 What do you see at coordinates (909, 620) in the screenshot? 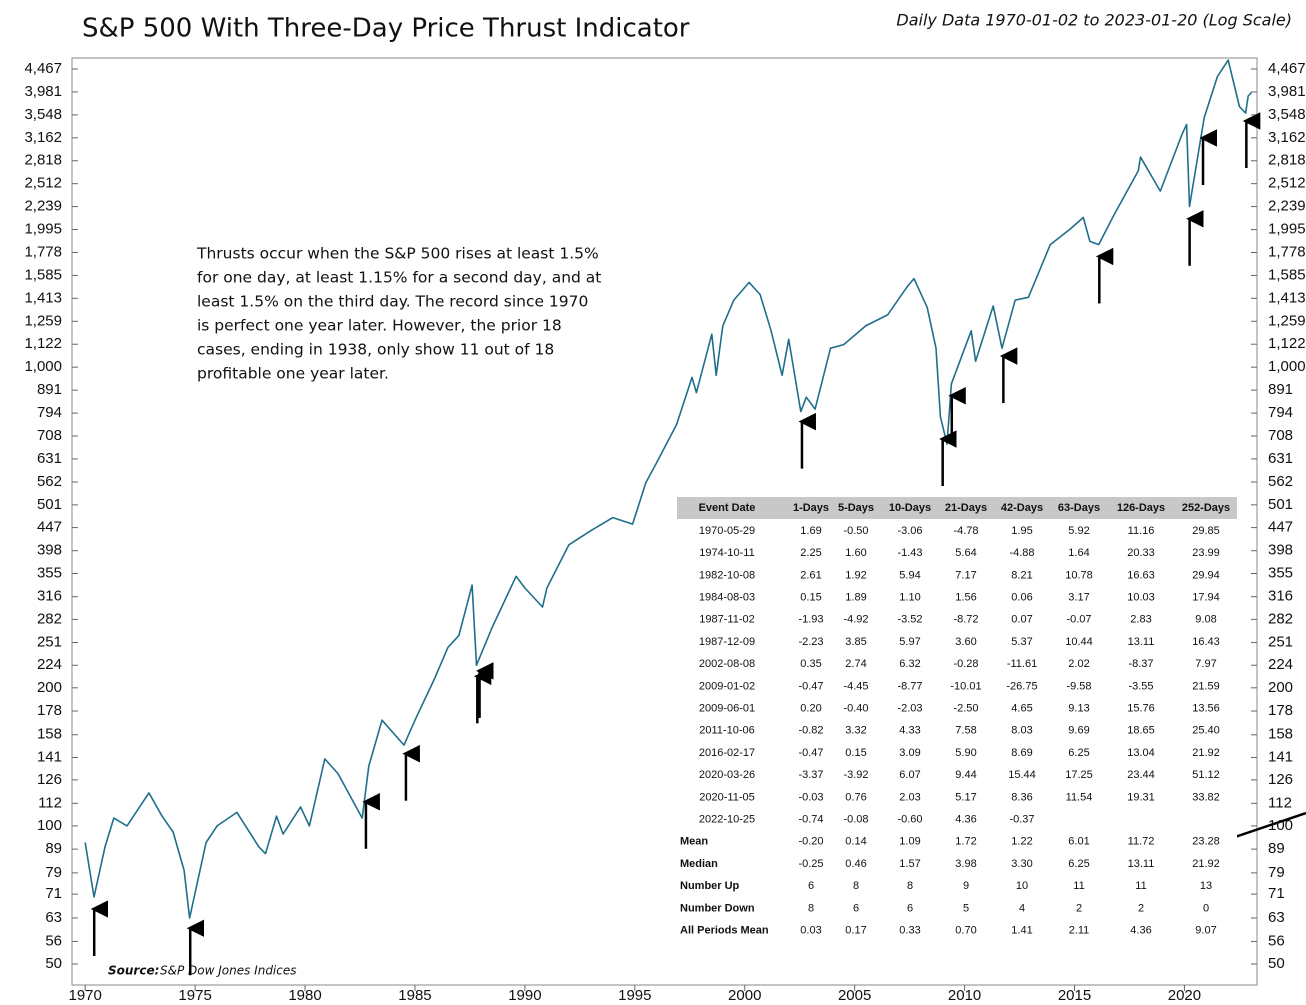
I see `table-cell: -3.52` at bounding box center [909, 620].